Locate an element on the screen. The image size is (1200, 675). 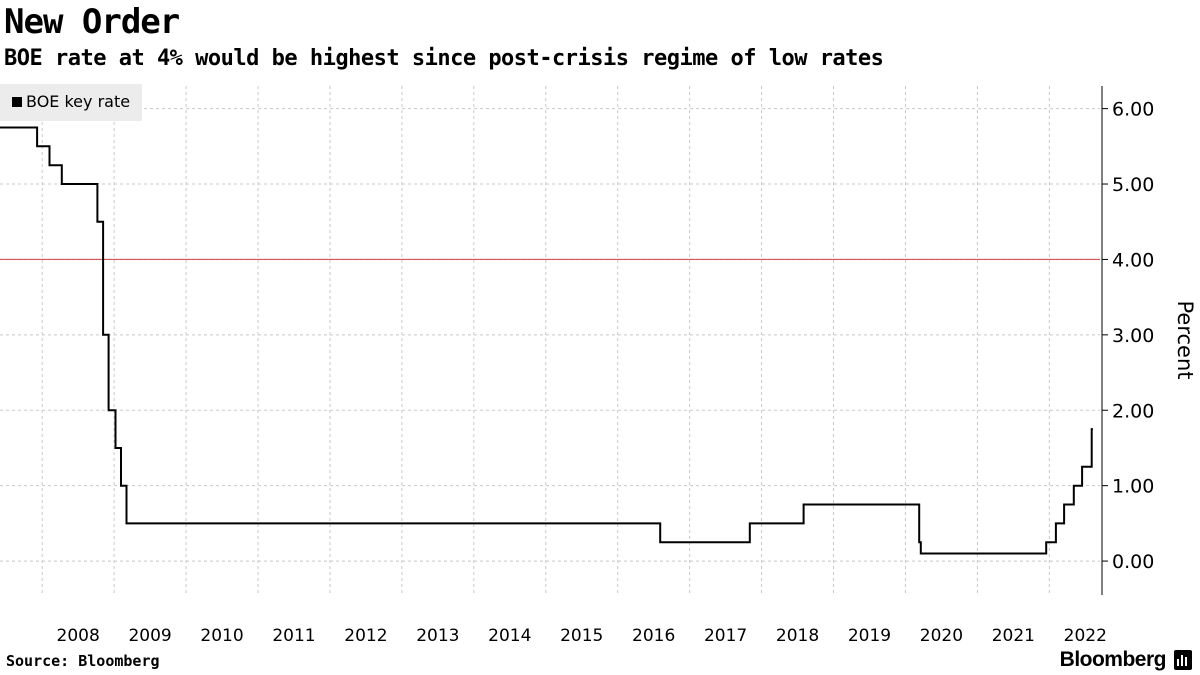
source-note: Source: Bloomberg is located at coordinates (83, 661).